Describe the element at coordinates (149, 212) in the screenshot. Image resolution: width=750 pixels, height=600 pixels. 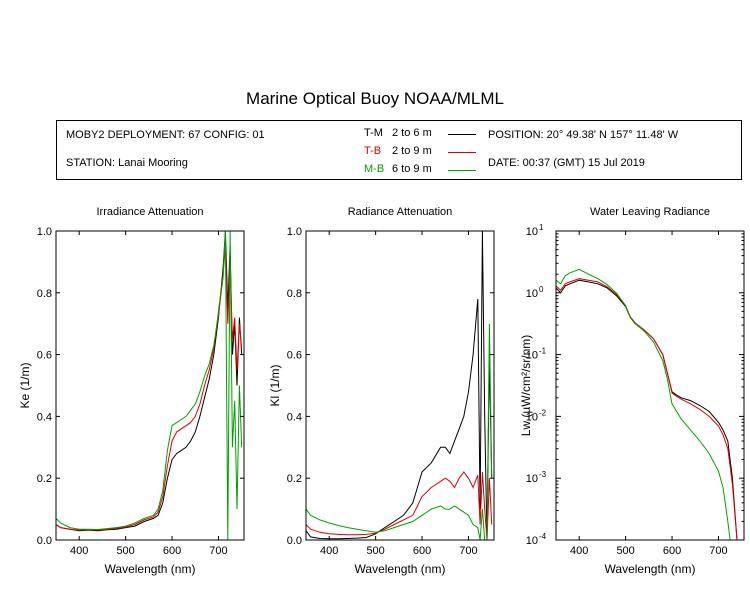
I see `panel-title: Irradiance Attenuation` at that location.